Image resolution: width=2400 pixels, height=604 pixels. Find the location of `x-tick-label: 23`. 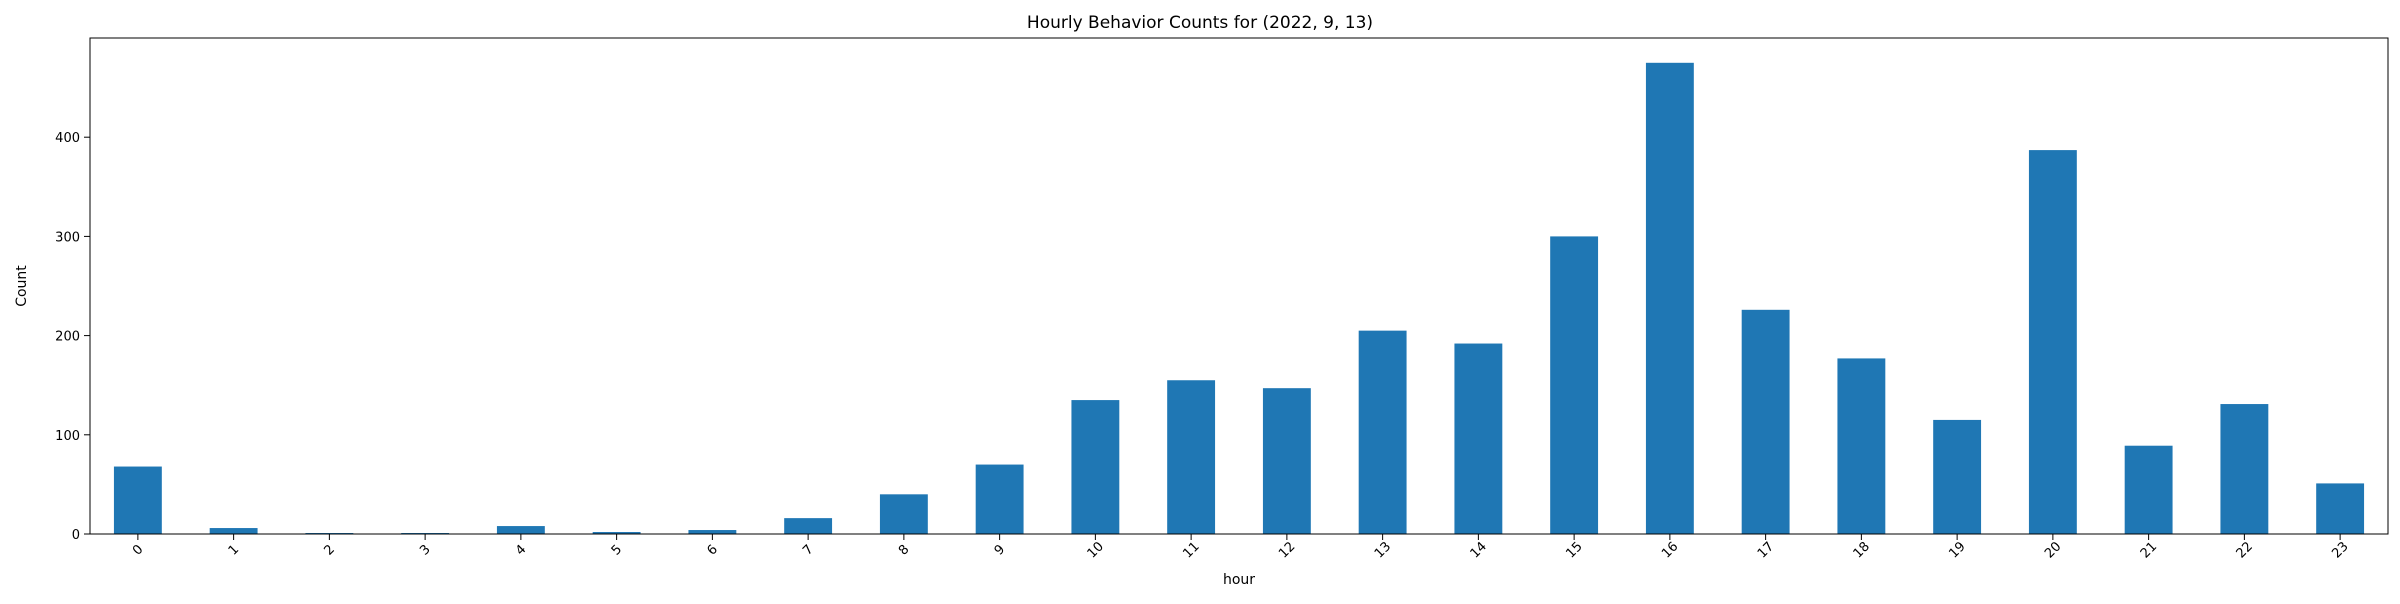

x-tick-label: 23 is located at coordinates (2340, 550).